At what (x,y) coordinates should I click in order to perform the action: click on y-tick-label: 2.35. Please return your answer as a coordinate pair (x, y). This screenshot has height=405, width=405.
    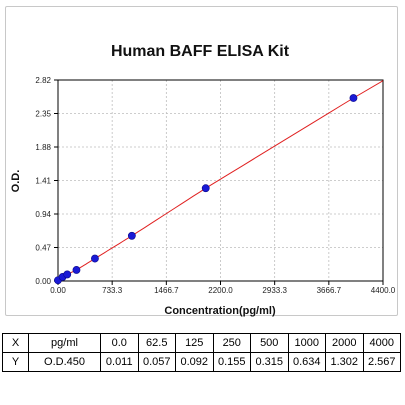
    Looking at the image, I should click on (43, 114).